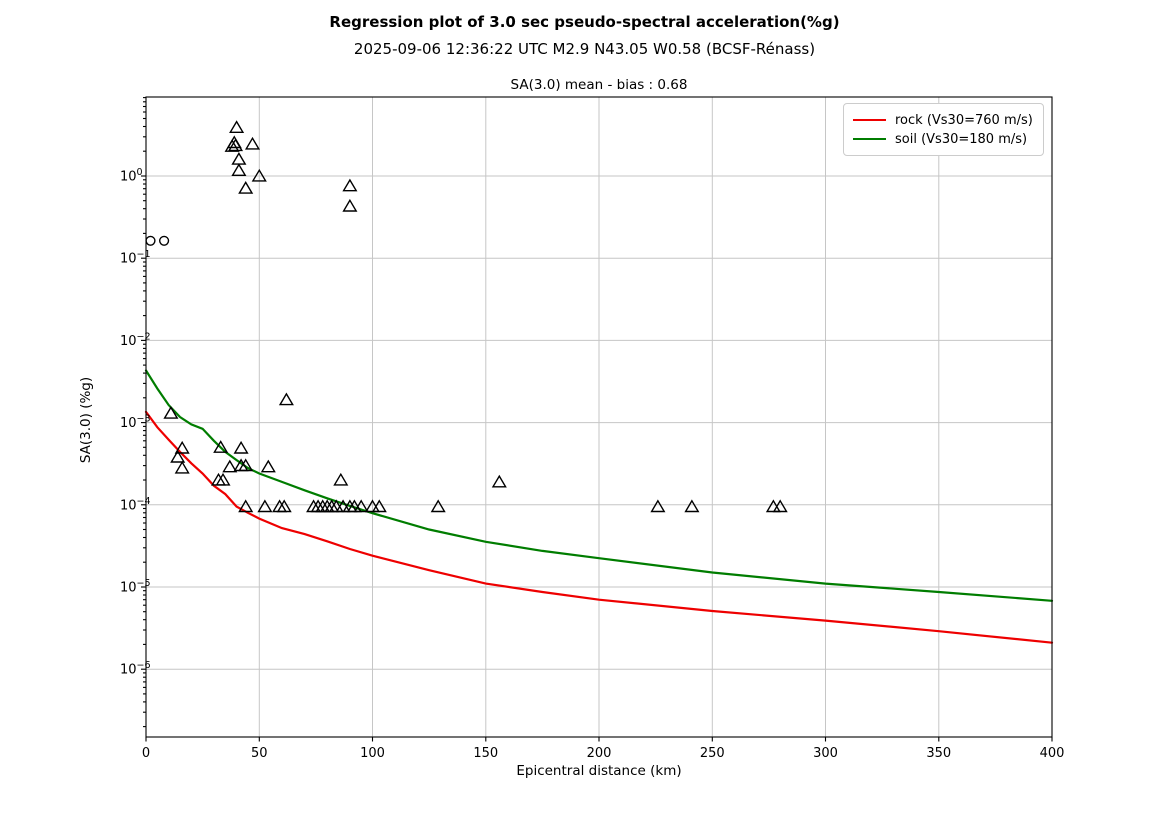  I want to click on svg-text: 350, so click(938, 753).